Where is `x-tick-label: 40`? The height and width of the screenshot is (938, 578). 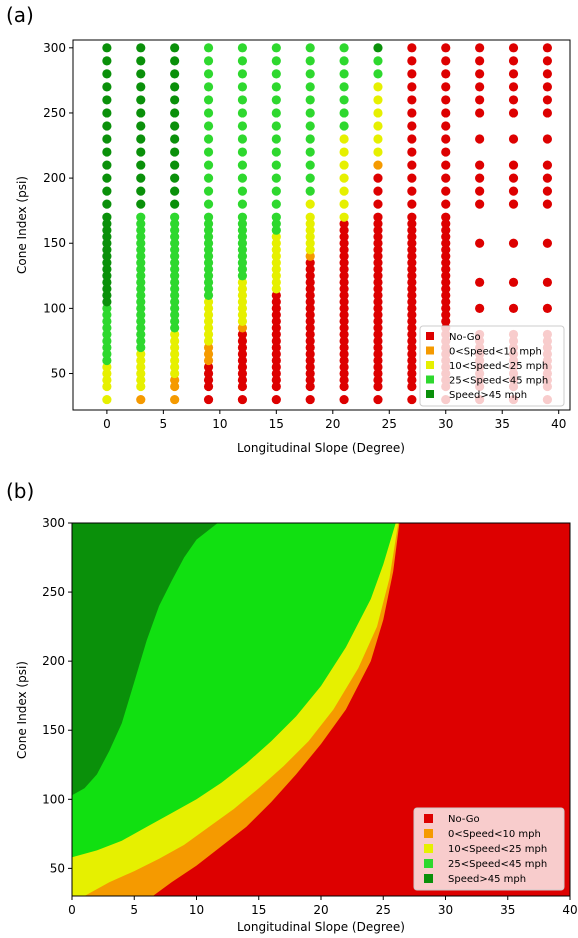
x-tick-label: 40 is located at coordinates (569, 910).